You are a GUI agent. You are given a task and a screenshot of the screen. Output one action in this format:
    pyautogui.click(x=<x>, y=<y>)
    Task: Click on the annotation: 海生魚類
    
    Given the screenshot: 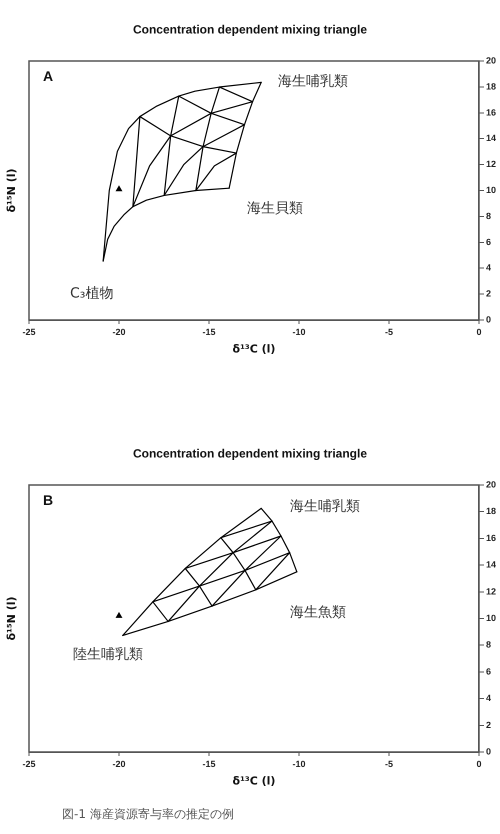 What is the action you would take?
    pyautogui.click(x=318, y=612)
    